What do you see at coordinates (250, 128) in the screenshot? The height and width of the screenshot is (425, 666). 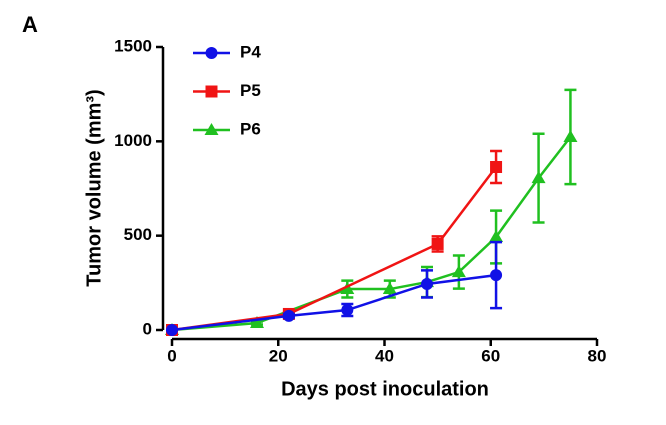 I see `legend-label: P6` at bounding box center [250, 128].